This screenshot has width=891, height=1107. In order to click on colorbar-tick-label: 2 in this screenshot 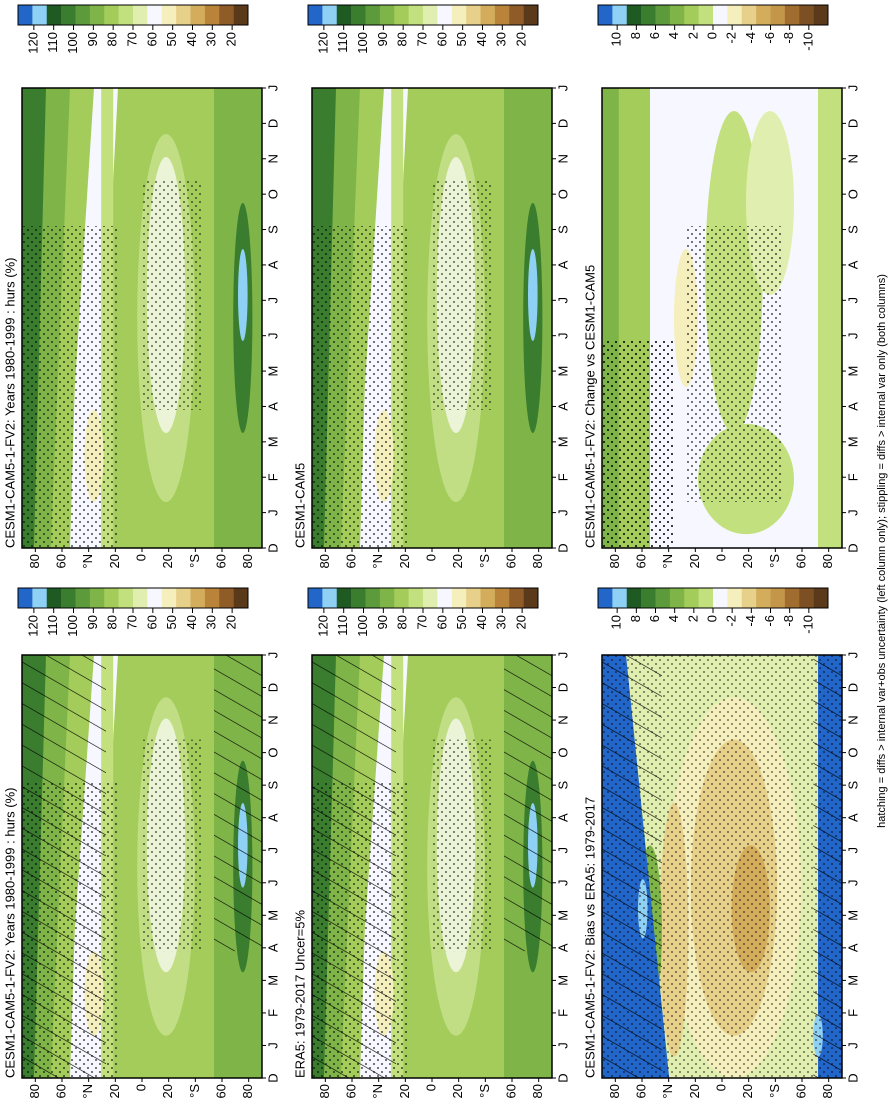, I will do `click(692, 618)`.